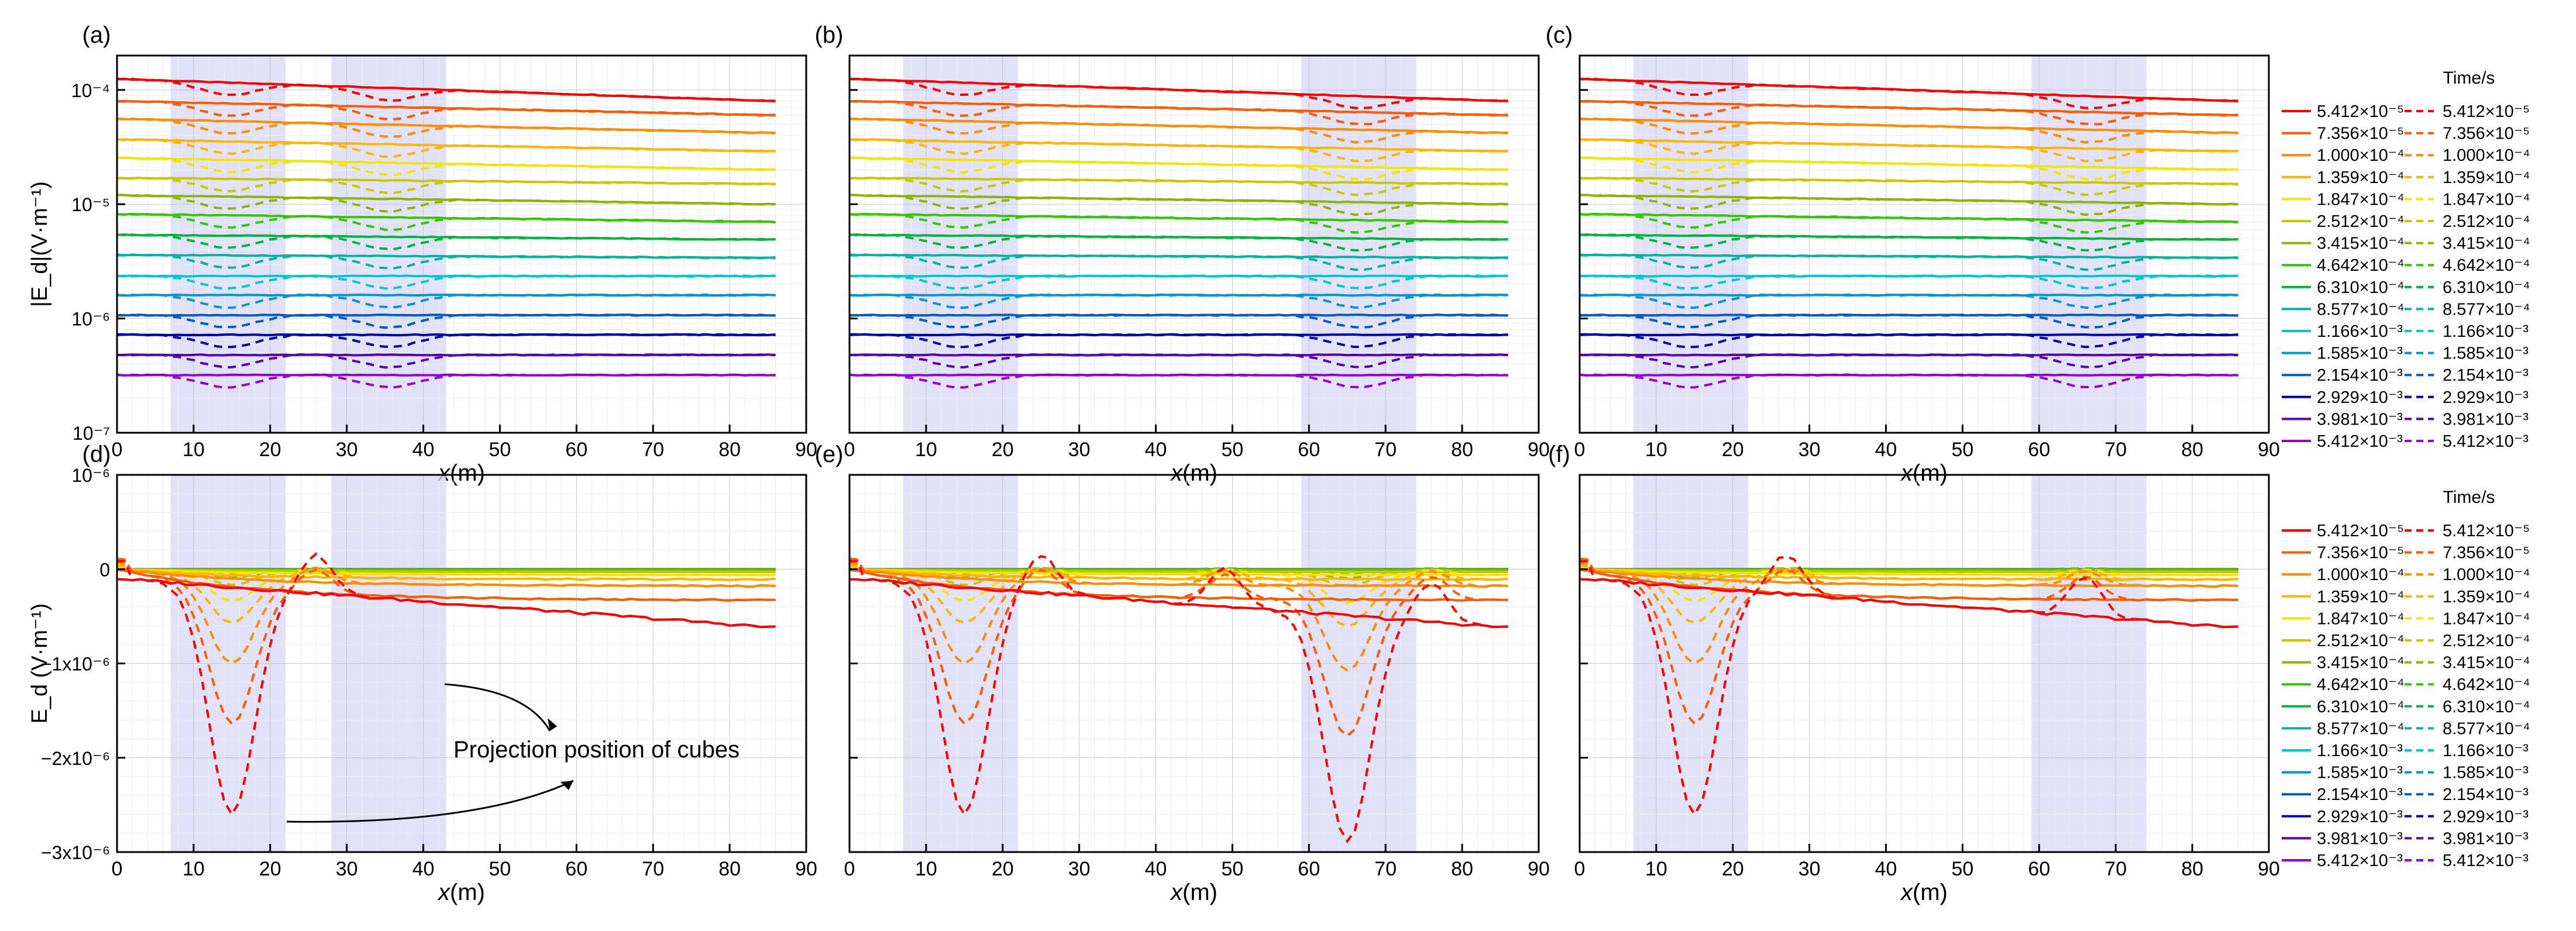  Describe the element at coordinates (2360, 111) in the screenshot. I see `legend-solid-label: 5.412×10⁻⁵` at that location.